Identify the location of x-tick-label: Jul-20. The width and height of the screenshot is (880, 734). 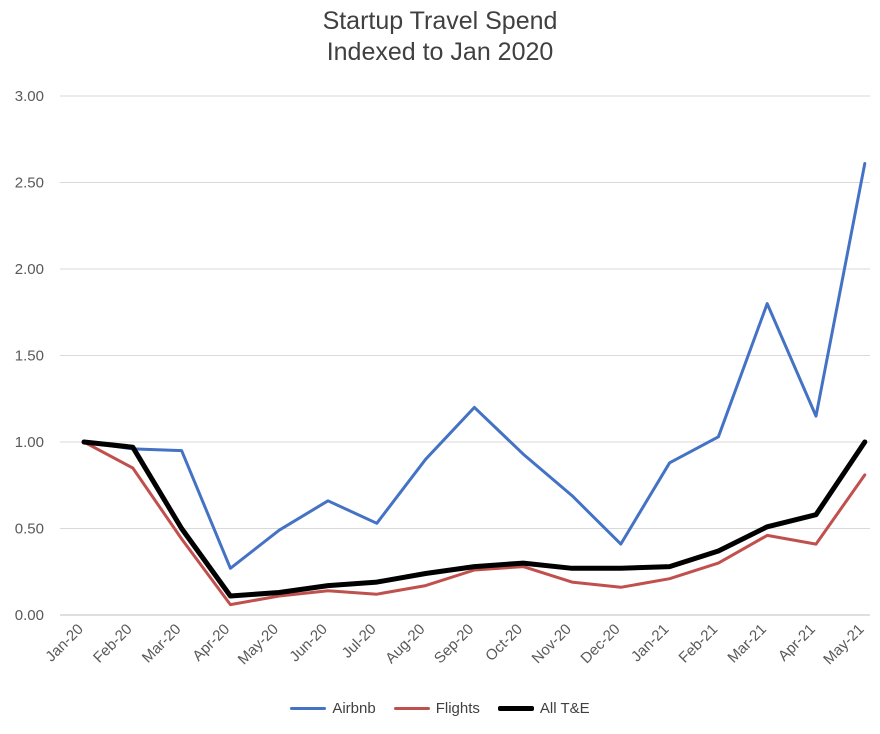
(359, 641).